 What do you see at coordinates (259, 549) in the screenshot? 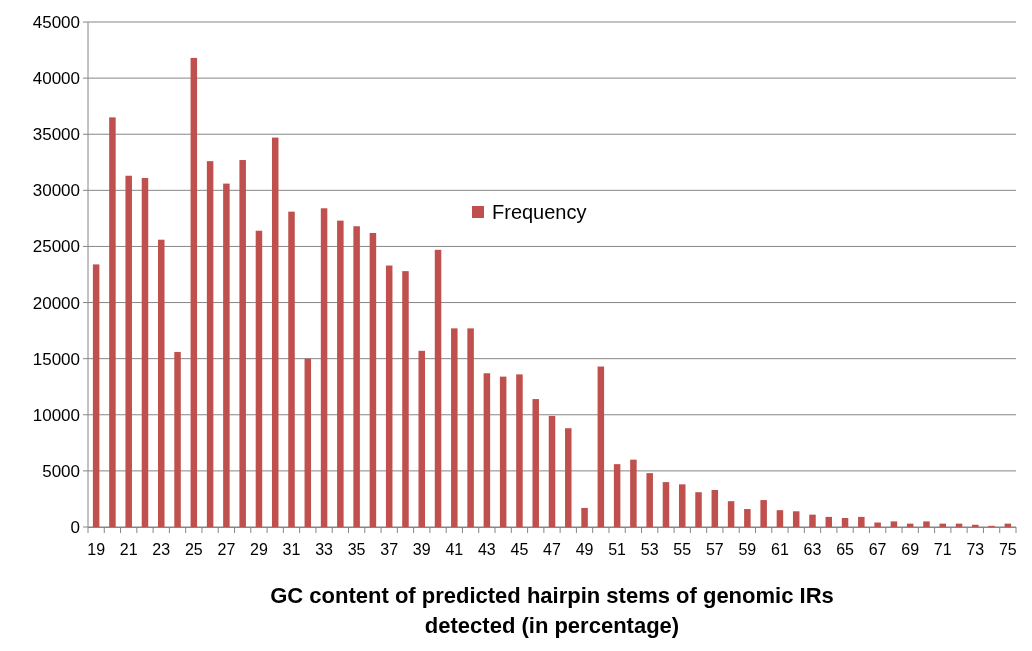
I see `x-tick-label: 29` at bounding box center [259, 549].